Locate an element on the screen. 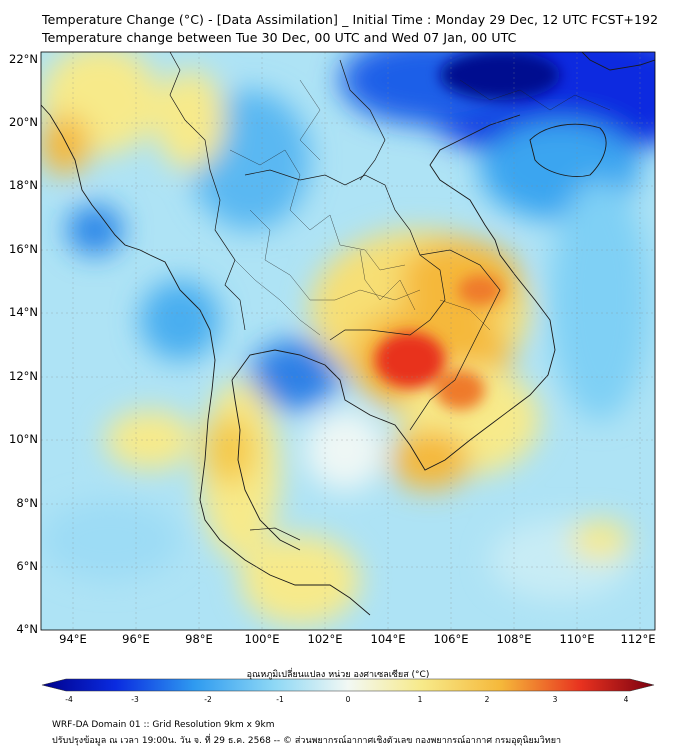 This screenshot has width=676, height=756. lon-label-106: 106°E is located at coordinates (451, 639).